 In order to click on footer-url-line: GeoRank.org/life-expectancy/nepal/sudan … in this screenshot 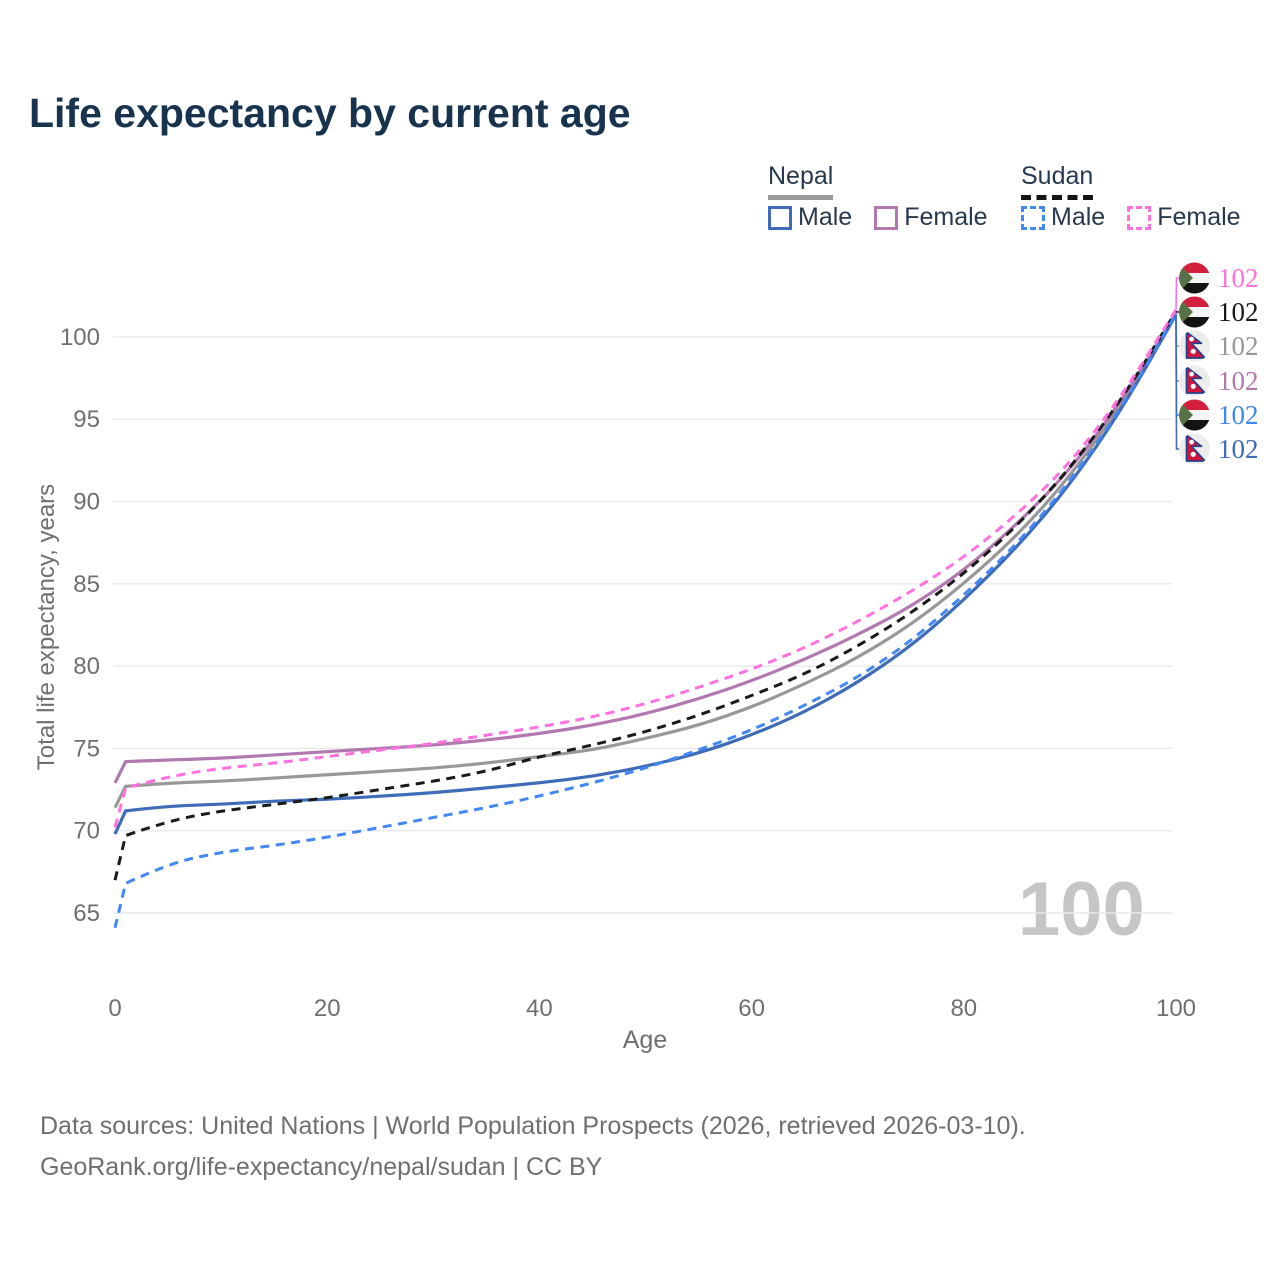, I will do `click(321, 1167)`.